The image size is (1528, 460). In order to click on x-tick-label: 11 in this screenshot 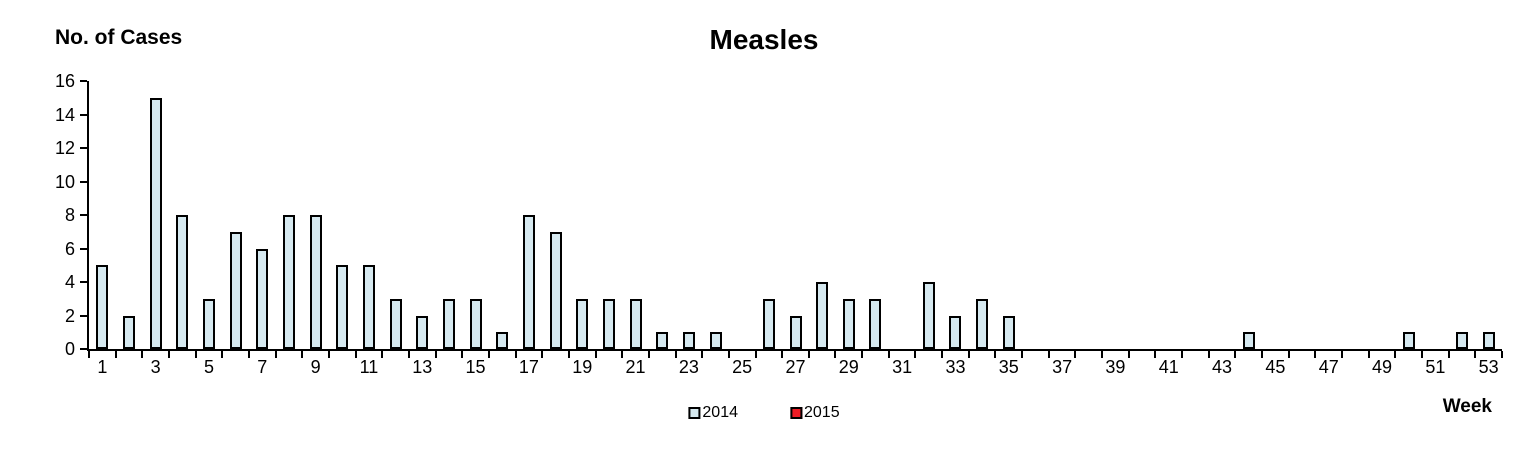, I will do `click(369, 367)`.